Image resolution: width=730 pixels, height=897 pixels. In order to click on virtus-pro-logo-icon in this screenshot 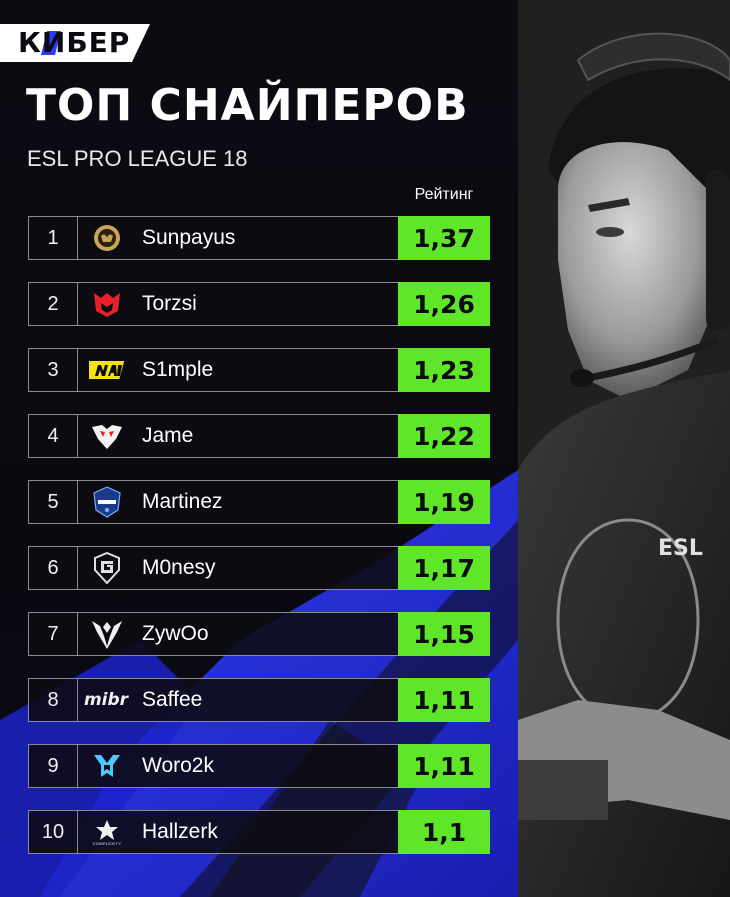, I will do `click(107, 436)`.